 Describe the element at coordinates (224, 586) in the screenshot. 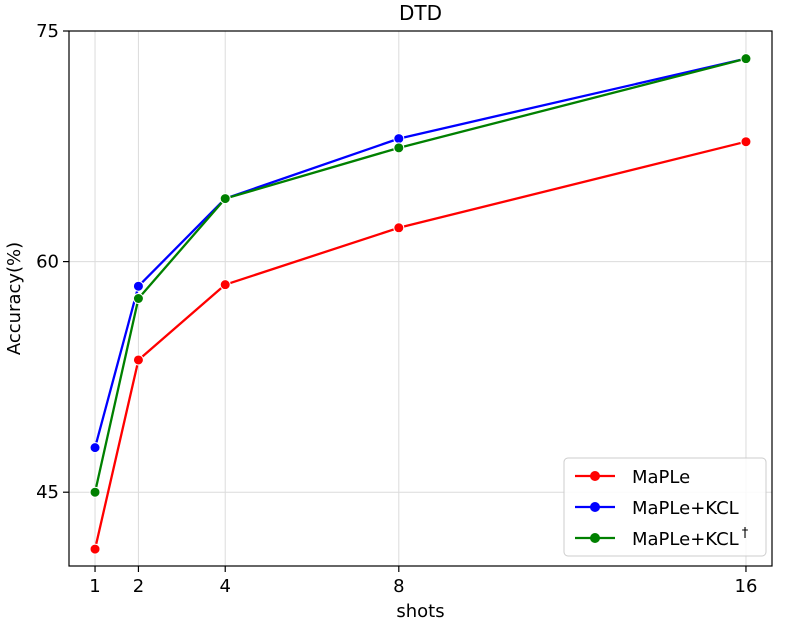

I see `x-tick-label: 4` at that location.